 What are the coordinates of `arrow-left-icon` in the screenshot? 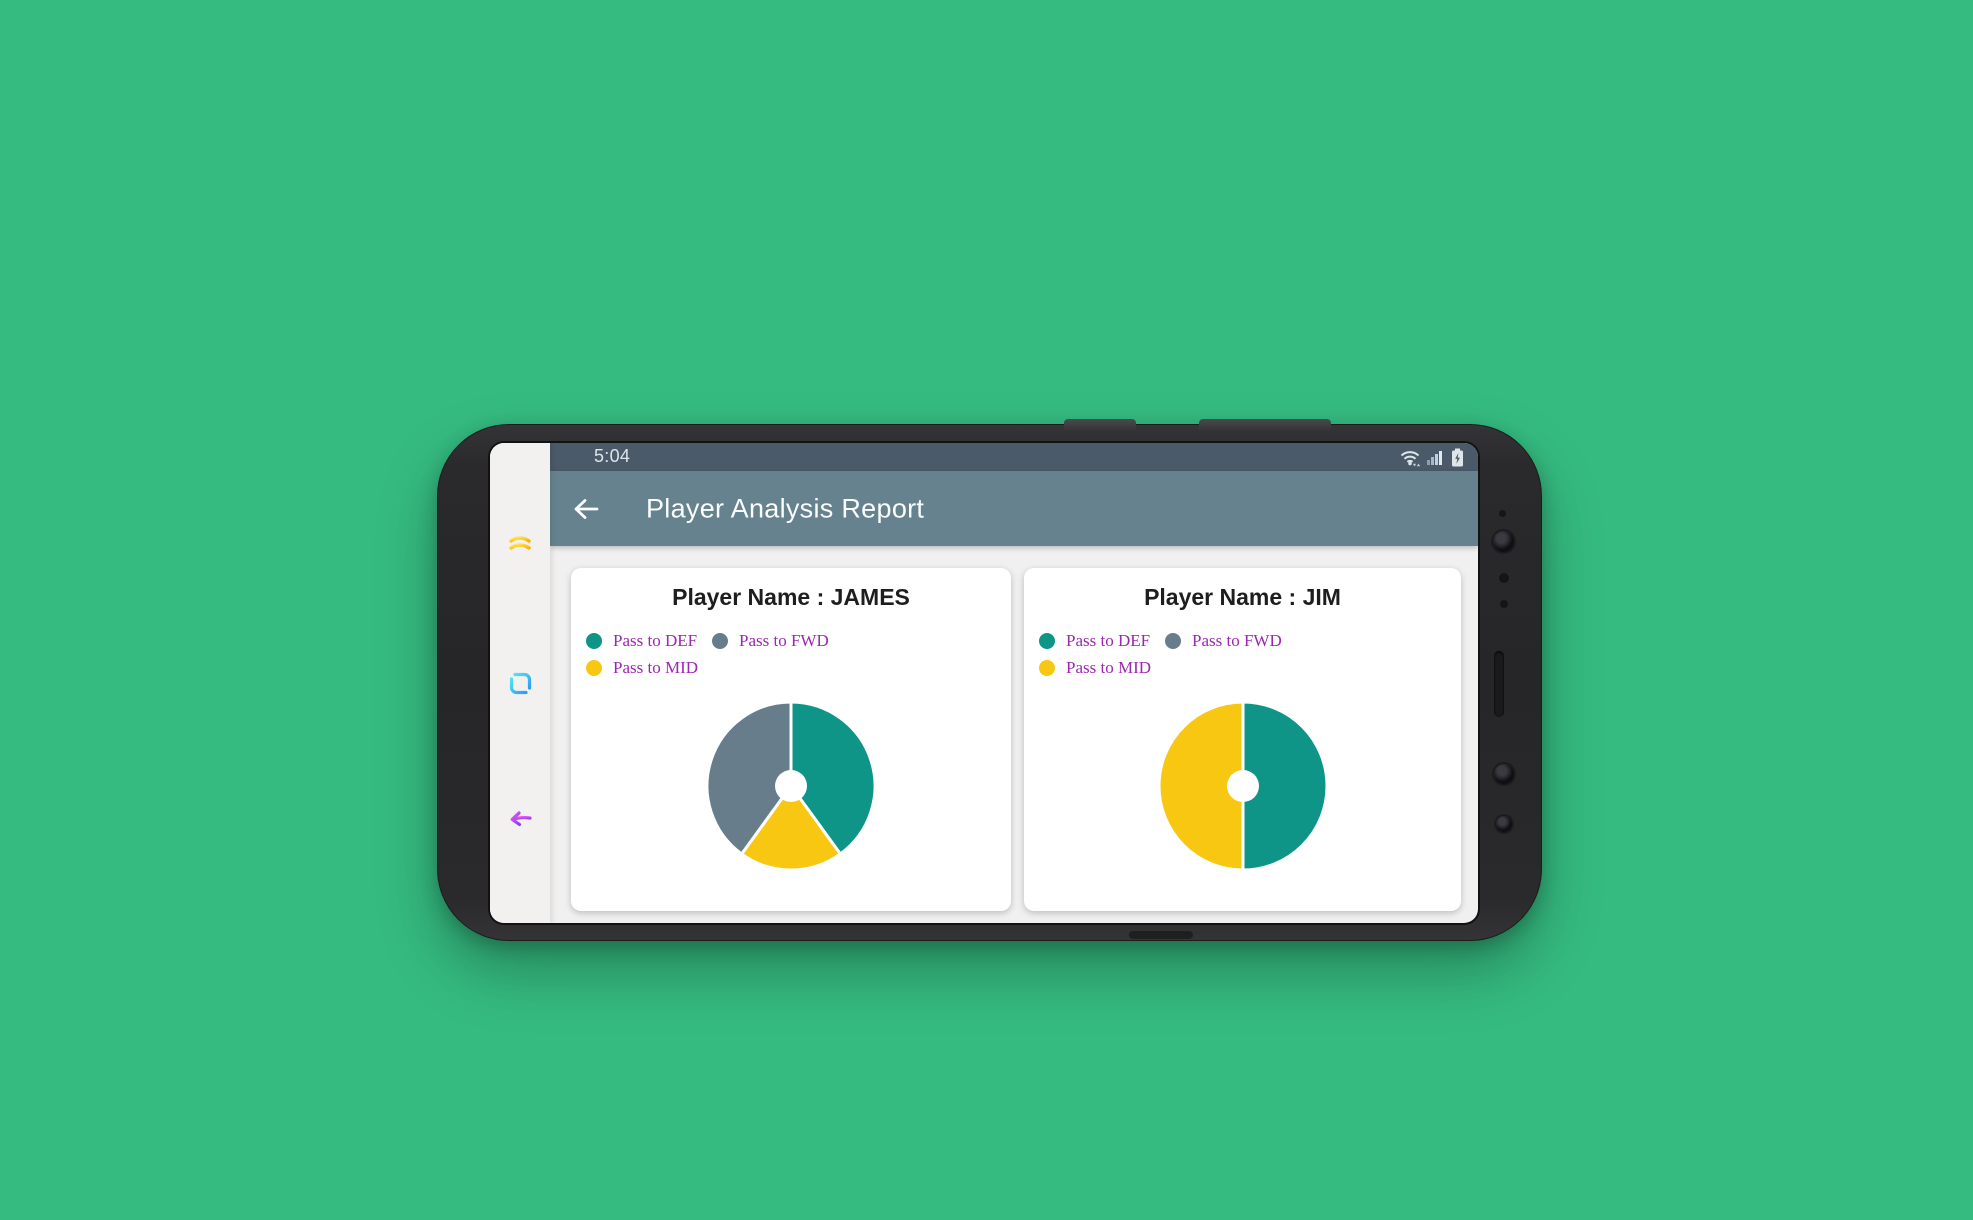 It's located at (586, 508).